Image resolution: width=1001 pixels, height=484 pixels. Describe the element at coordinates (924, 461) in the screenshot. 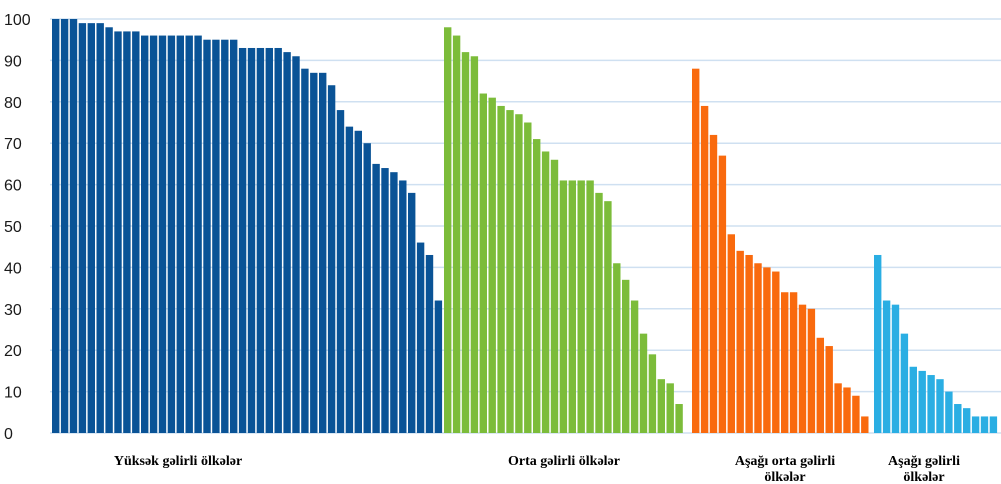

I see `group-label-line: Aşağı gəlirli` at that location.